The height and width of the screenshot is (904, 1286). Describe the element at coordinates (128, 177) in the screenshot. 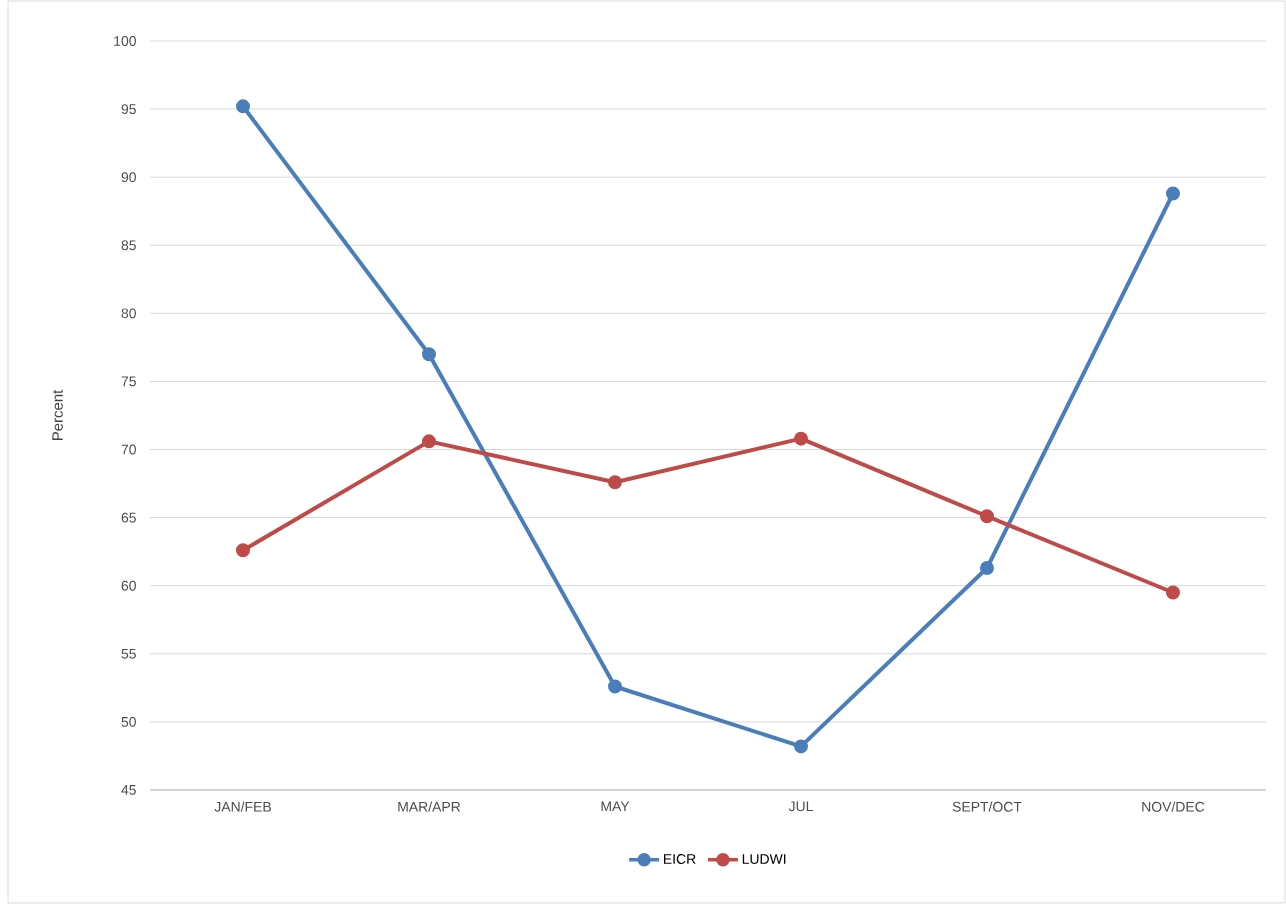

I see `y-tick-label: 90` at that location.